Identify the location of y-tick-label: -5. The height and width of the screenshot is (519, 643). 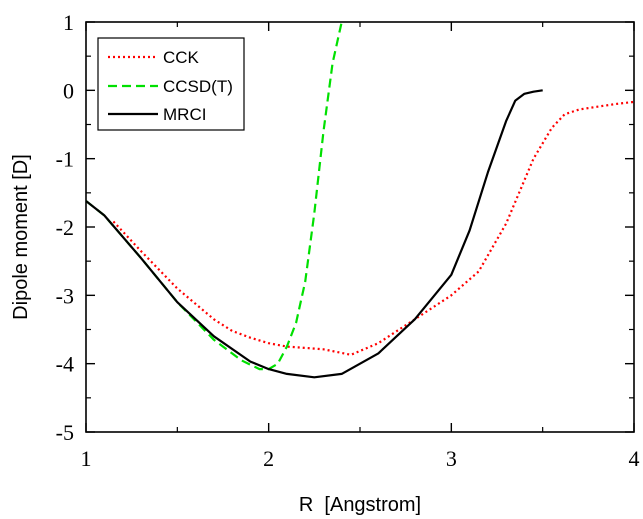
(65, 432).